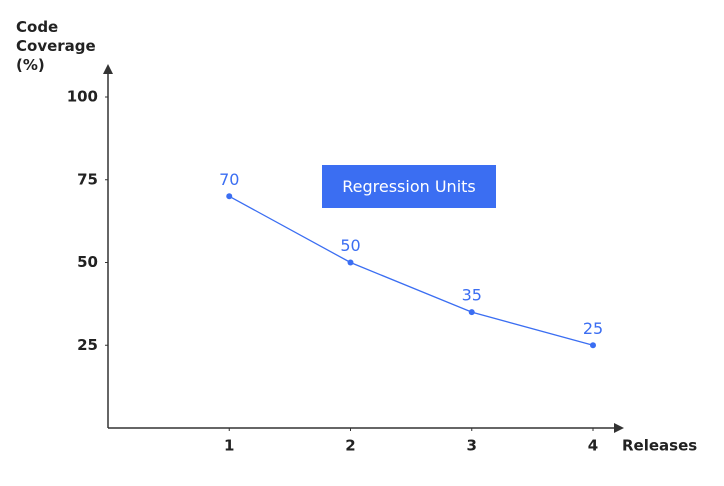 The width and height of the screenshot is (724, 486). I want to click on x-tick-label: 4, so click(593, 446).